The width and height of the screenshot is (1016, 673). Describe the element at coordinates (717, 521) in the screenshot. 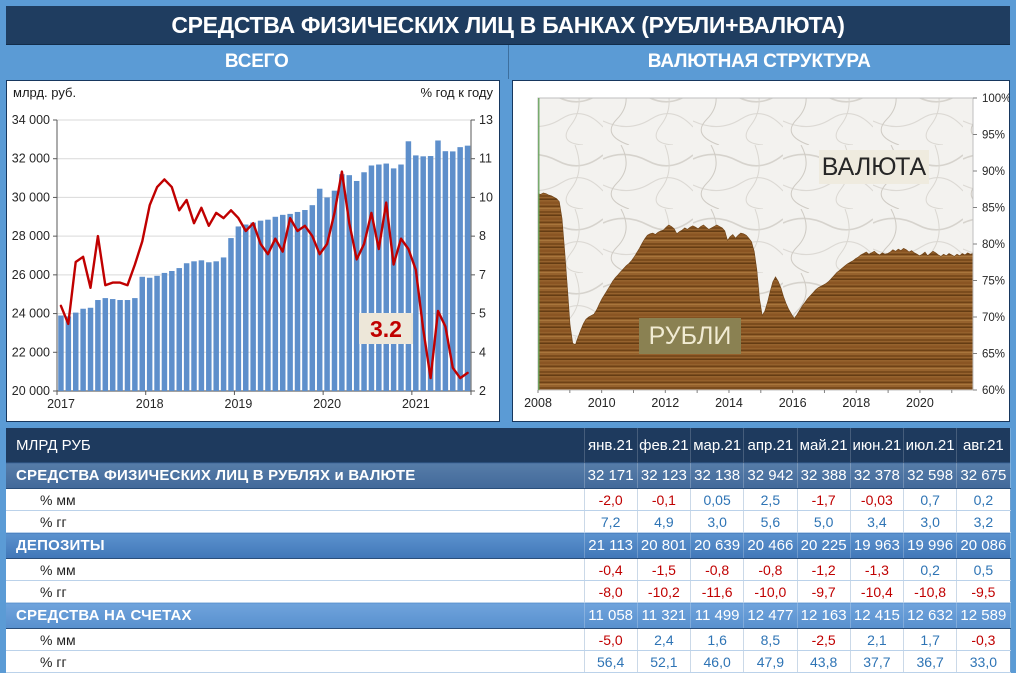

I see `table-cell: 3,0` at that location.